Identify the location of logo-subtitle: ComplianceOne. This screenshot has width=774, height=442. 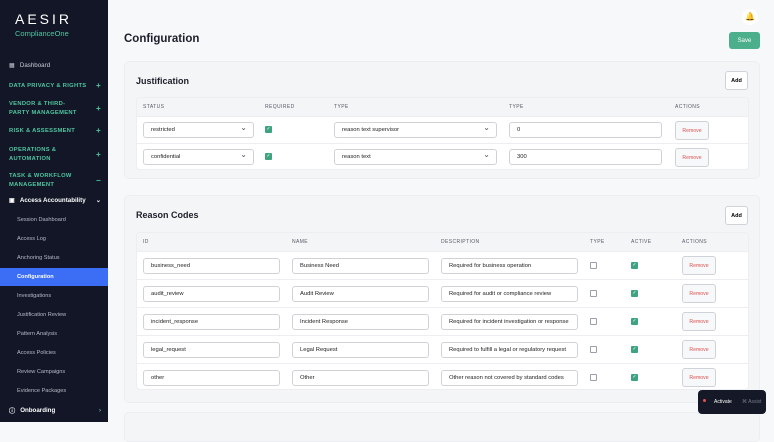
(42, 33).